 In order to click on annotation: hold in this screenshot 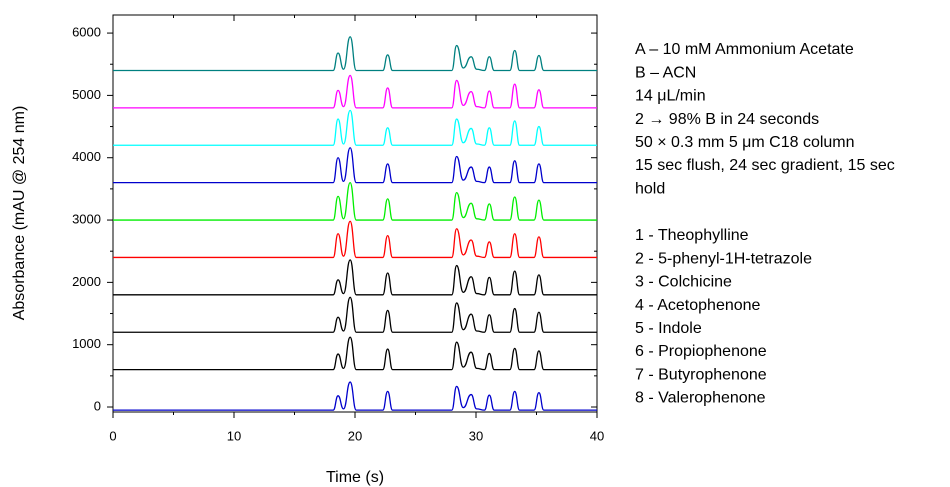, I will do `click(650, 188)`.